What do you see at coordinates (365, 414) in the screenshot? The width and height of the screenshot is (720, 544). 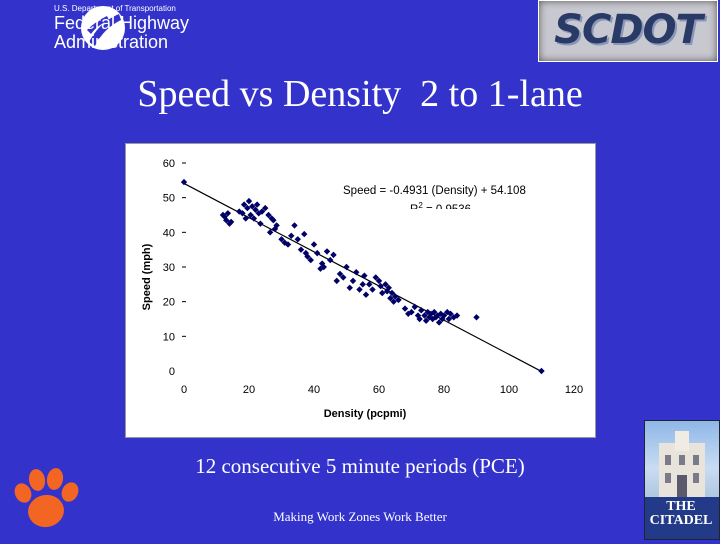 I see `x-axis-label: Density (pcpmi)` at bounding box center [365, 414].